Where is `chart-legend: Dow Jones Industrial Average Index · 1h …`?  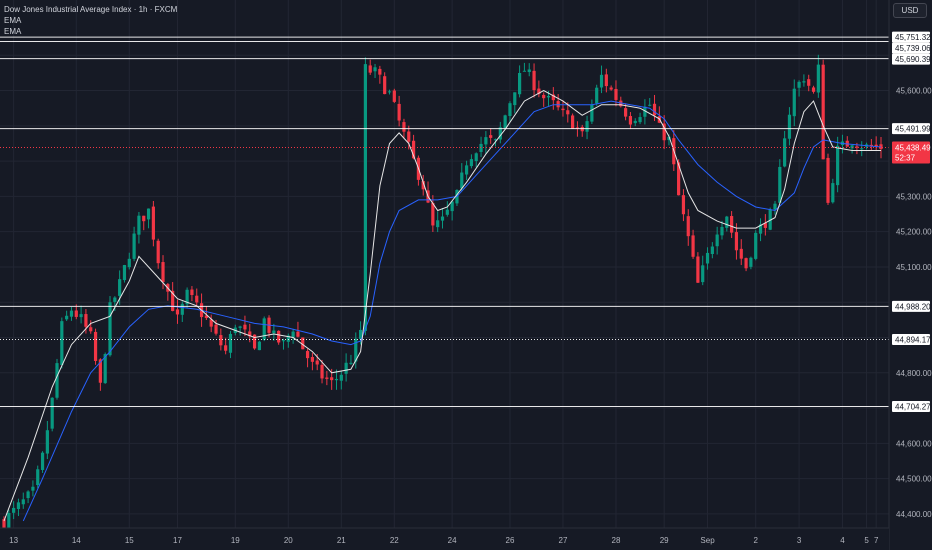
chart-legend: Dow Jones Industrial Average Index · 1h … is located at coordinates (90, 20).